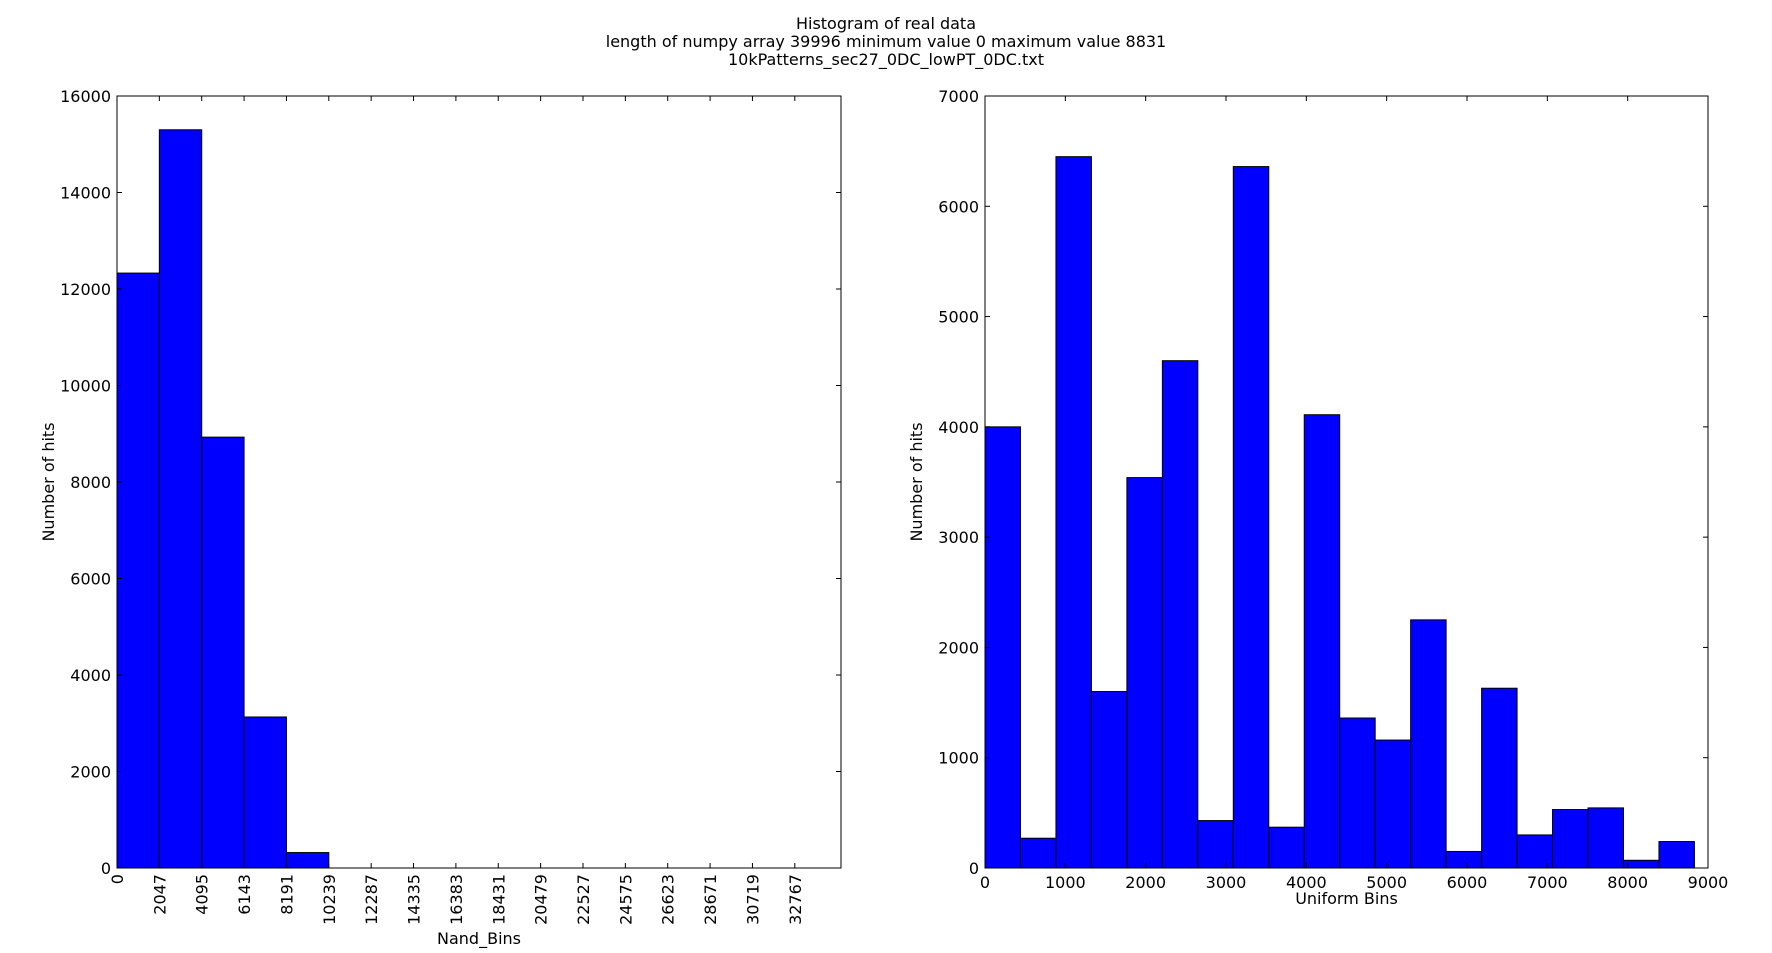 This screenshot has height=953, width=1772. What do you see at coordinates (583, 899) in the screenshot?
I see `left-x-tick-label: 22527` at bounding box center [583, 899].